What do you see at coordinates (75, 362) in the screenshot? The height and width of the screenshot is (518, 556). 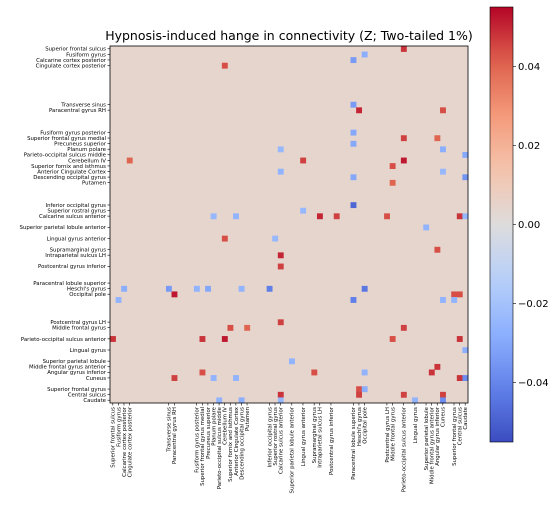 I see `y-tick-label: Superior parietal lobule` at bounding box center [75, 362].